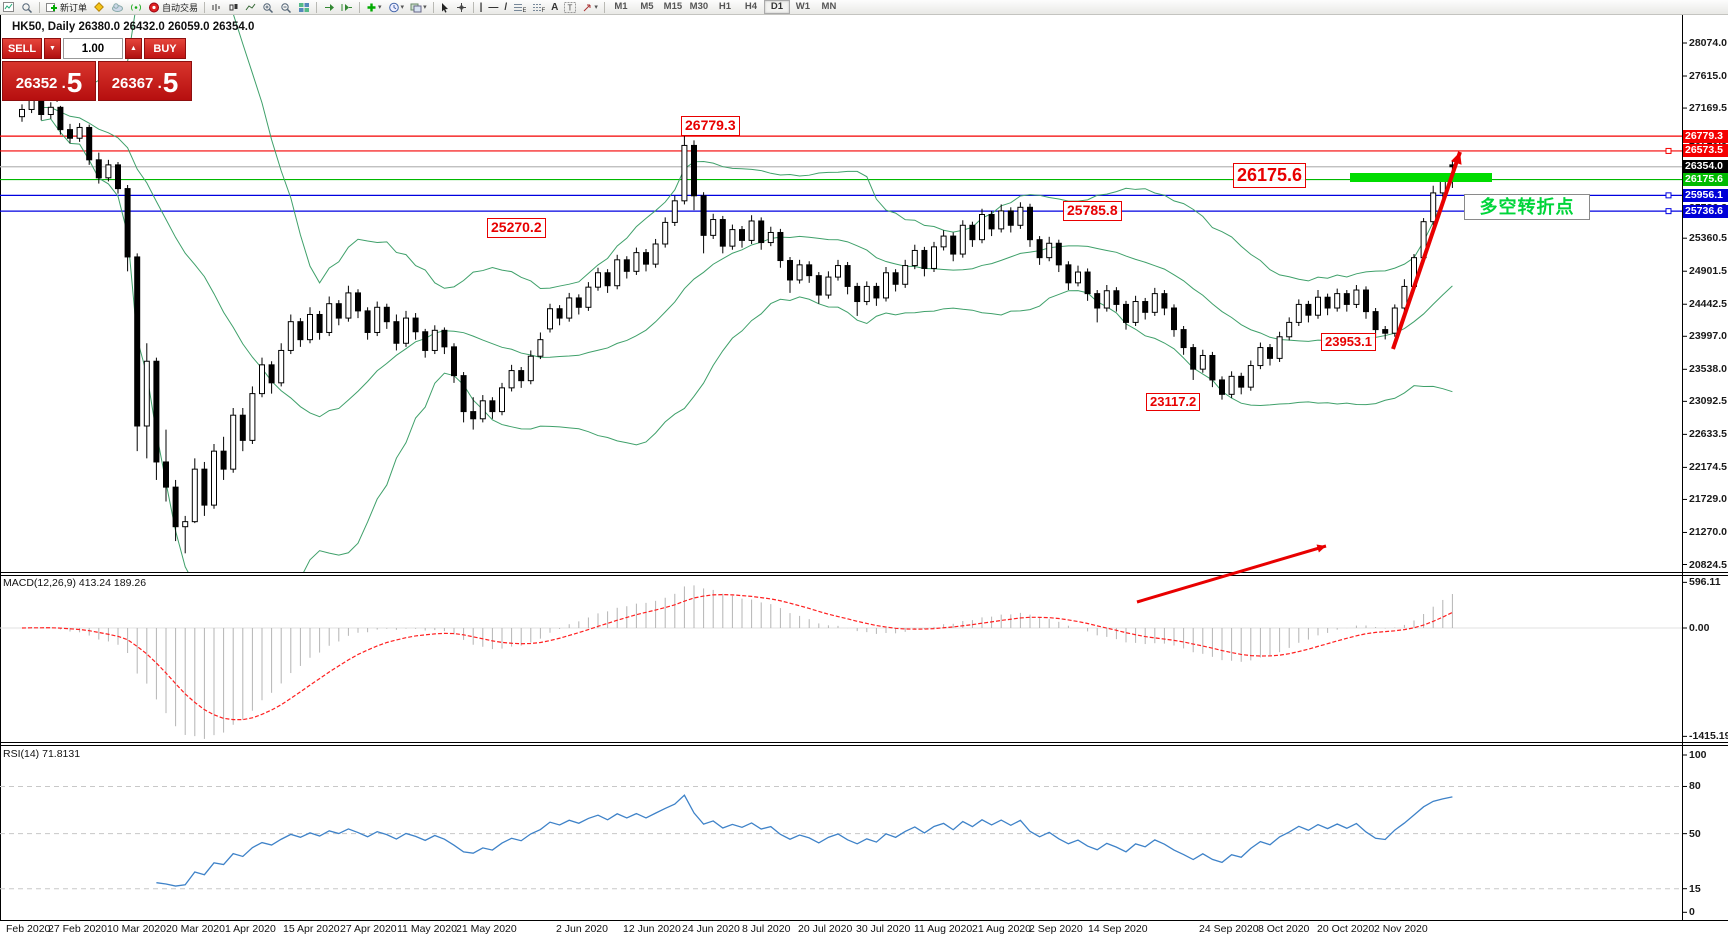 Image resolution: width=1728 pixels, height=938 pixels. Describe the element at coordinates (1348, 342) in the screenshot. I see `price-note-box: 23953.1` at that location.